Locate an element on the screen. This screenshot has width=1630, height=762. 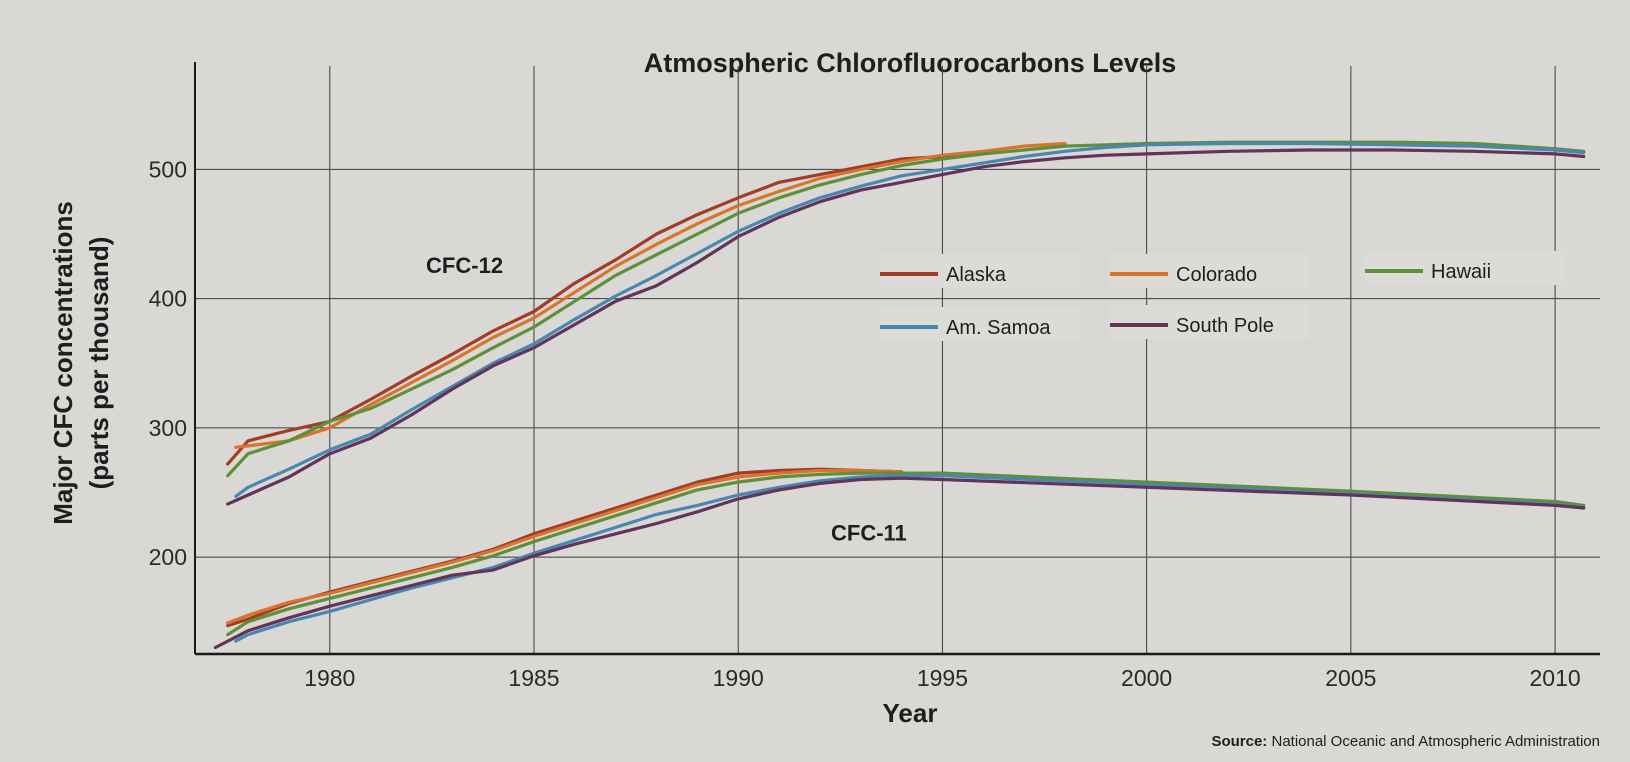
legend-bg-am-samoa is located at coordinates (980, 324).